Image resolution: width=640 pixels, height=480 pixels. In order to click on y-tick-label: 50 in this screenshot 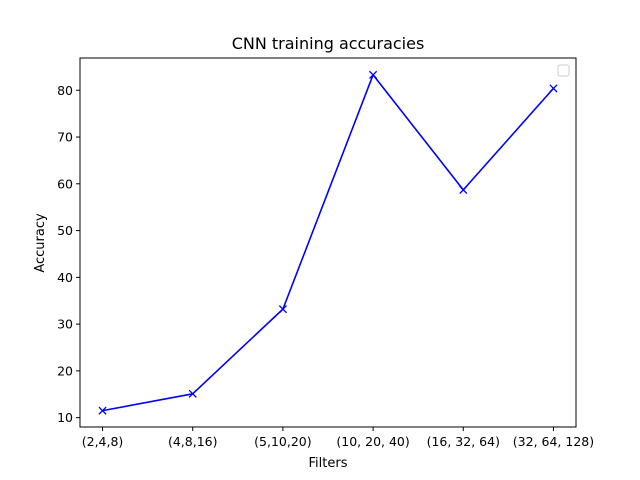, I will do `click(65, 230)`.